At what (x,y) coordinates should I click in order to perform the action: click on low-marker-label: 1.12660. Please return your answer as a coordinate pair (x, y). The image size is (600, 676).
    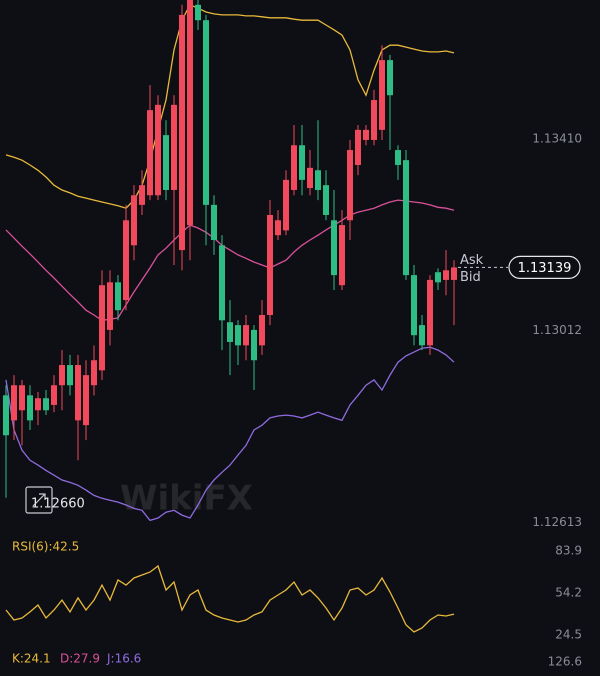
    Looking at the image, I should click on (58, 503).